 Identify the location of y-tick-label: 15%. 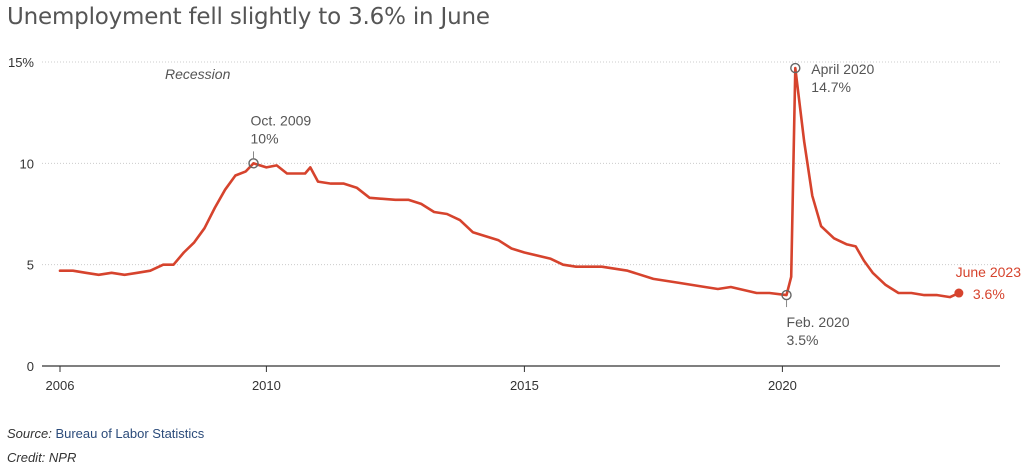
(21, 62).